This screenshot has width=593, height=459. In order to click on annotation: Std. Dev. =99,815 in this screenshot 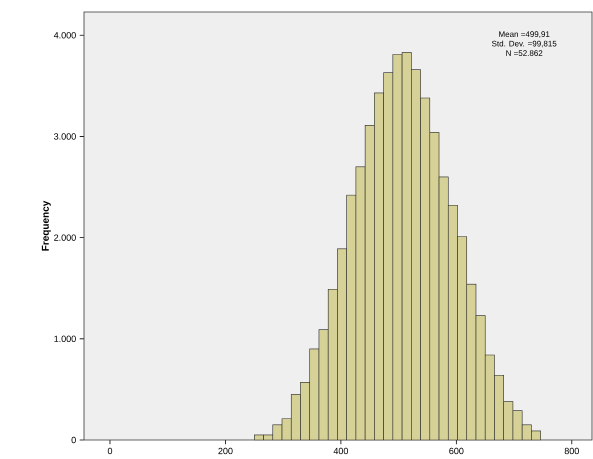, I will do `click(524, 44)`.